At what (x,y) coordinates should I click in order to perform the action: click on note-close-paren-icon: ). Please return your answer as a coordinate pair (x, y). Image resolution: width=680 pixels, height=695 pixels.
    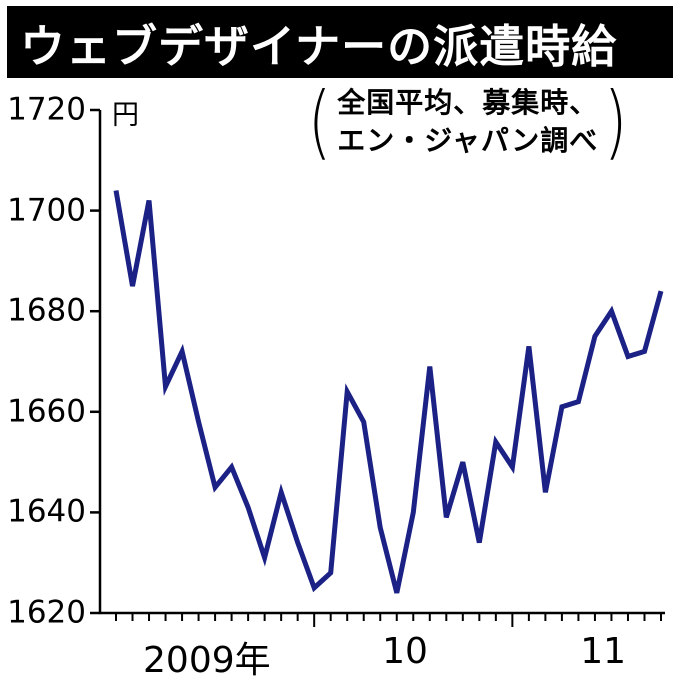
    Looking at the image, I should click on (616, 121).